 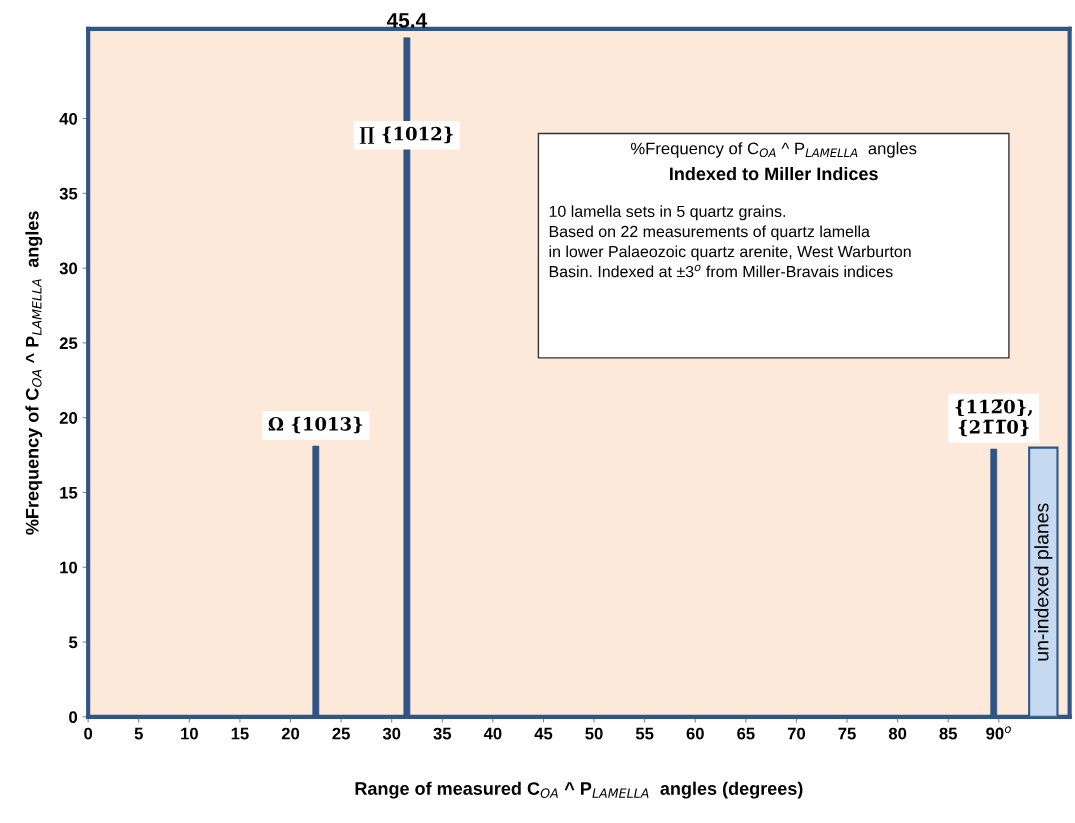 I want to click on x-tick-label: 5, so click(x=138, y=733).